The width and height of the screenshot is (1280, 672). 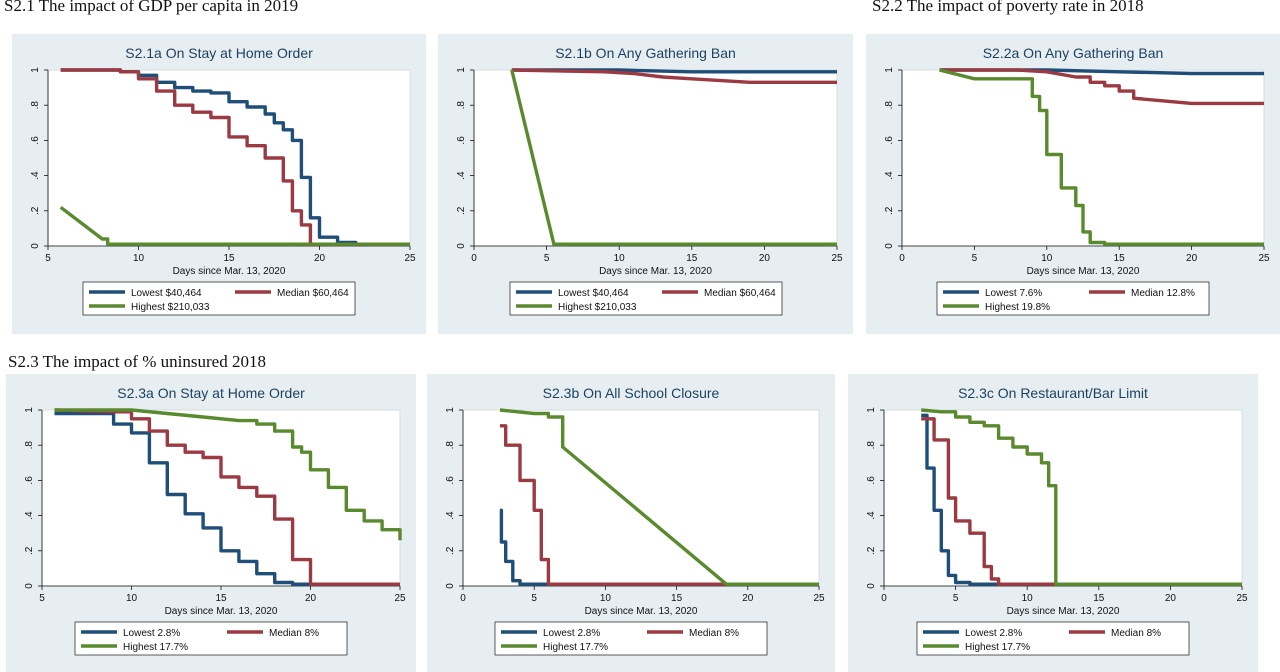 What do you see at coordinates (1013, 293) in the screenshot?
I see `legend-label: Lowest 7.6%` at bounding box center [1013, 293].